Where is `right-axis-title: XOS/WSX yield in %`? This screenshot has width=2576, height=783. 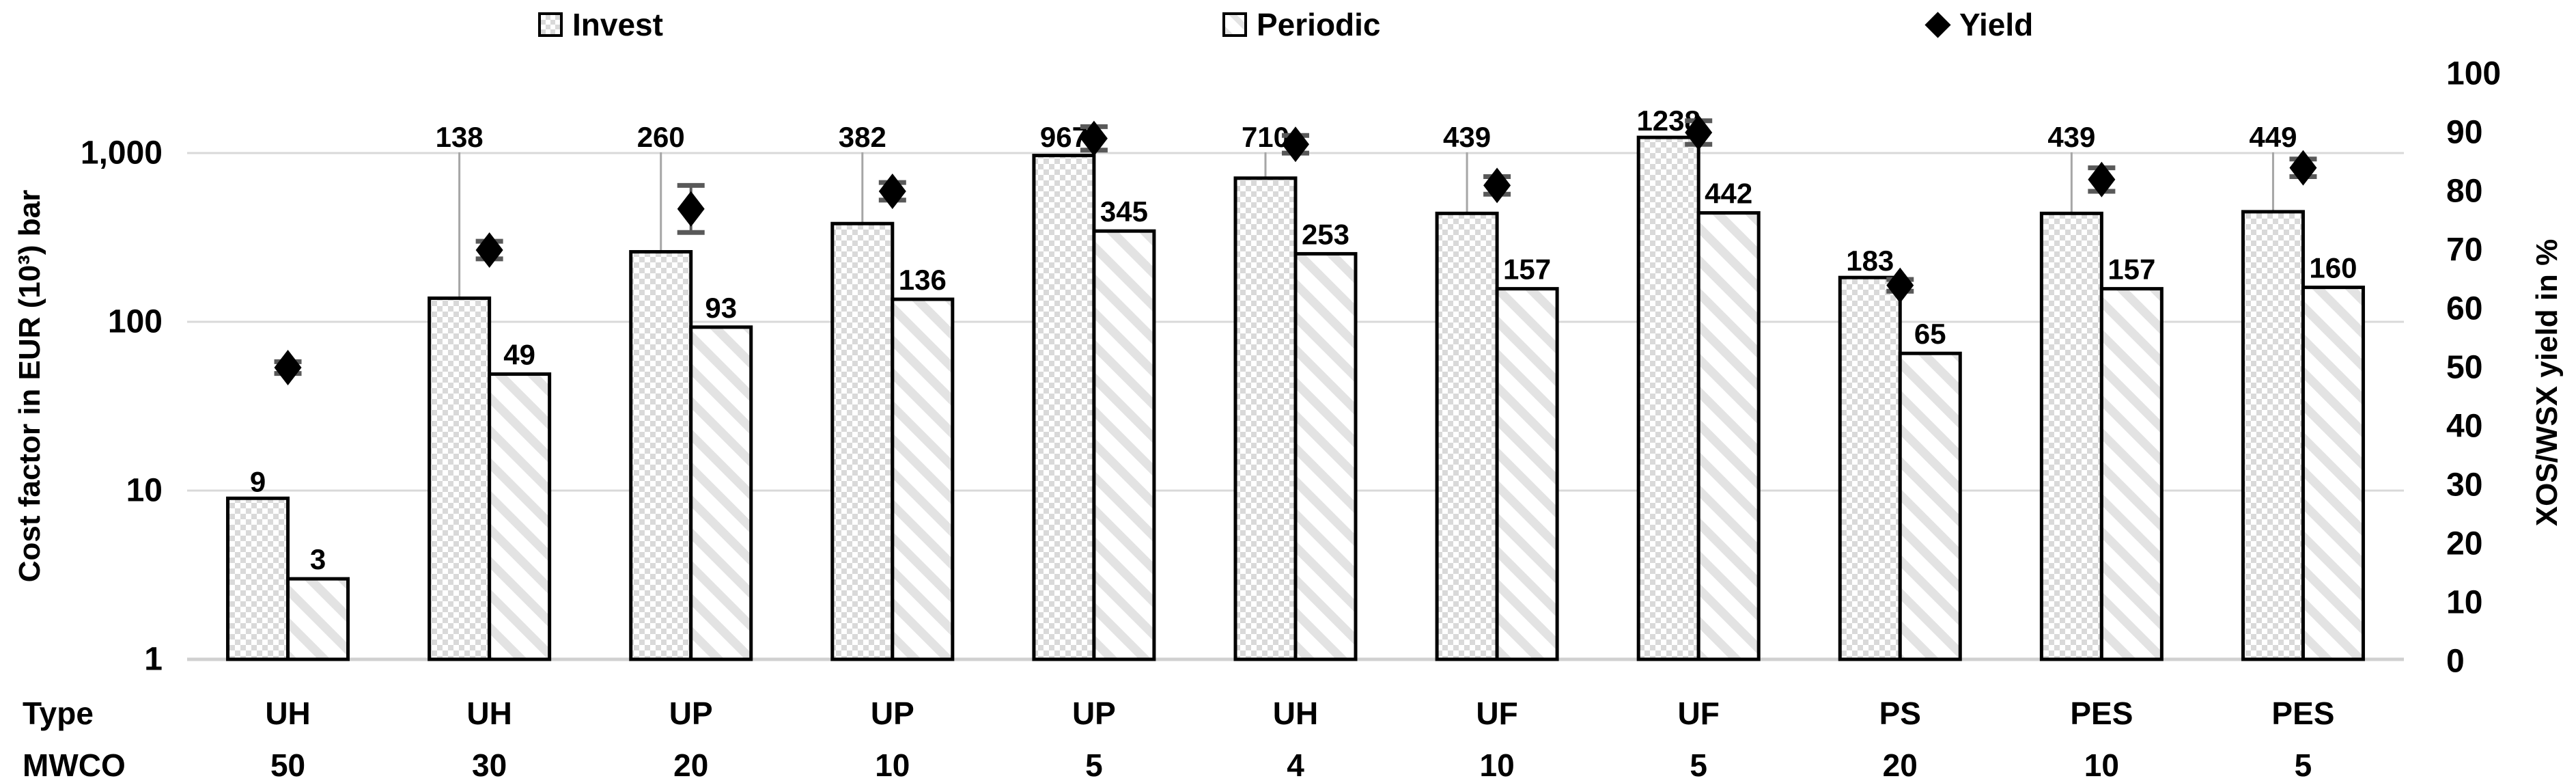 right-axis-title: XOS/WSX yield in % is located at coordinates (2547, 382).